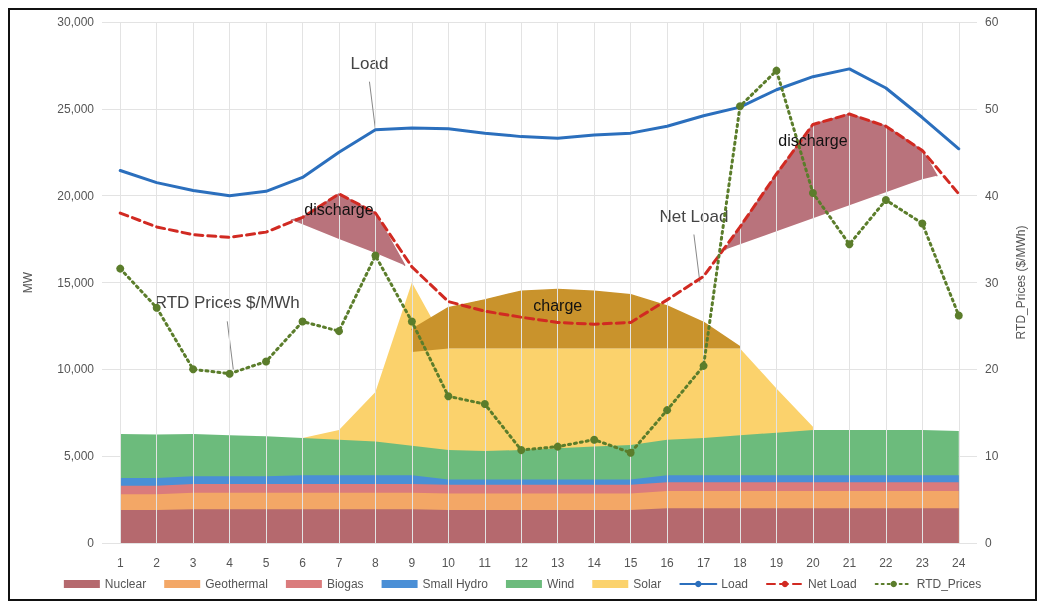 This screenshot has width=1045, height=609. Describe the element at coordinates (339, 563) in the screenshot. I see `x-tick-label: 7` at that location.